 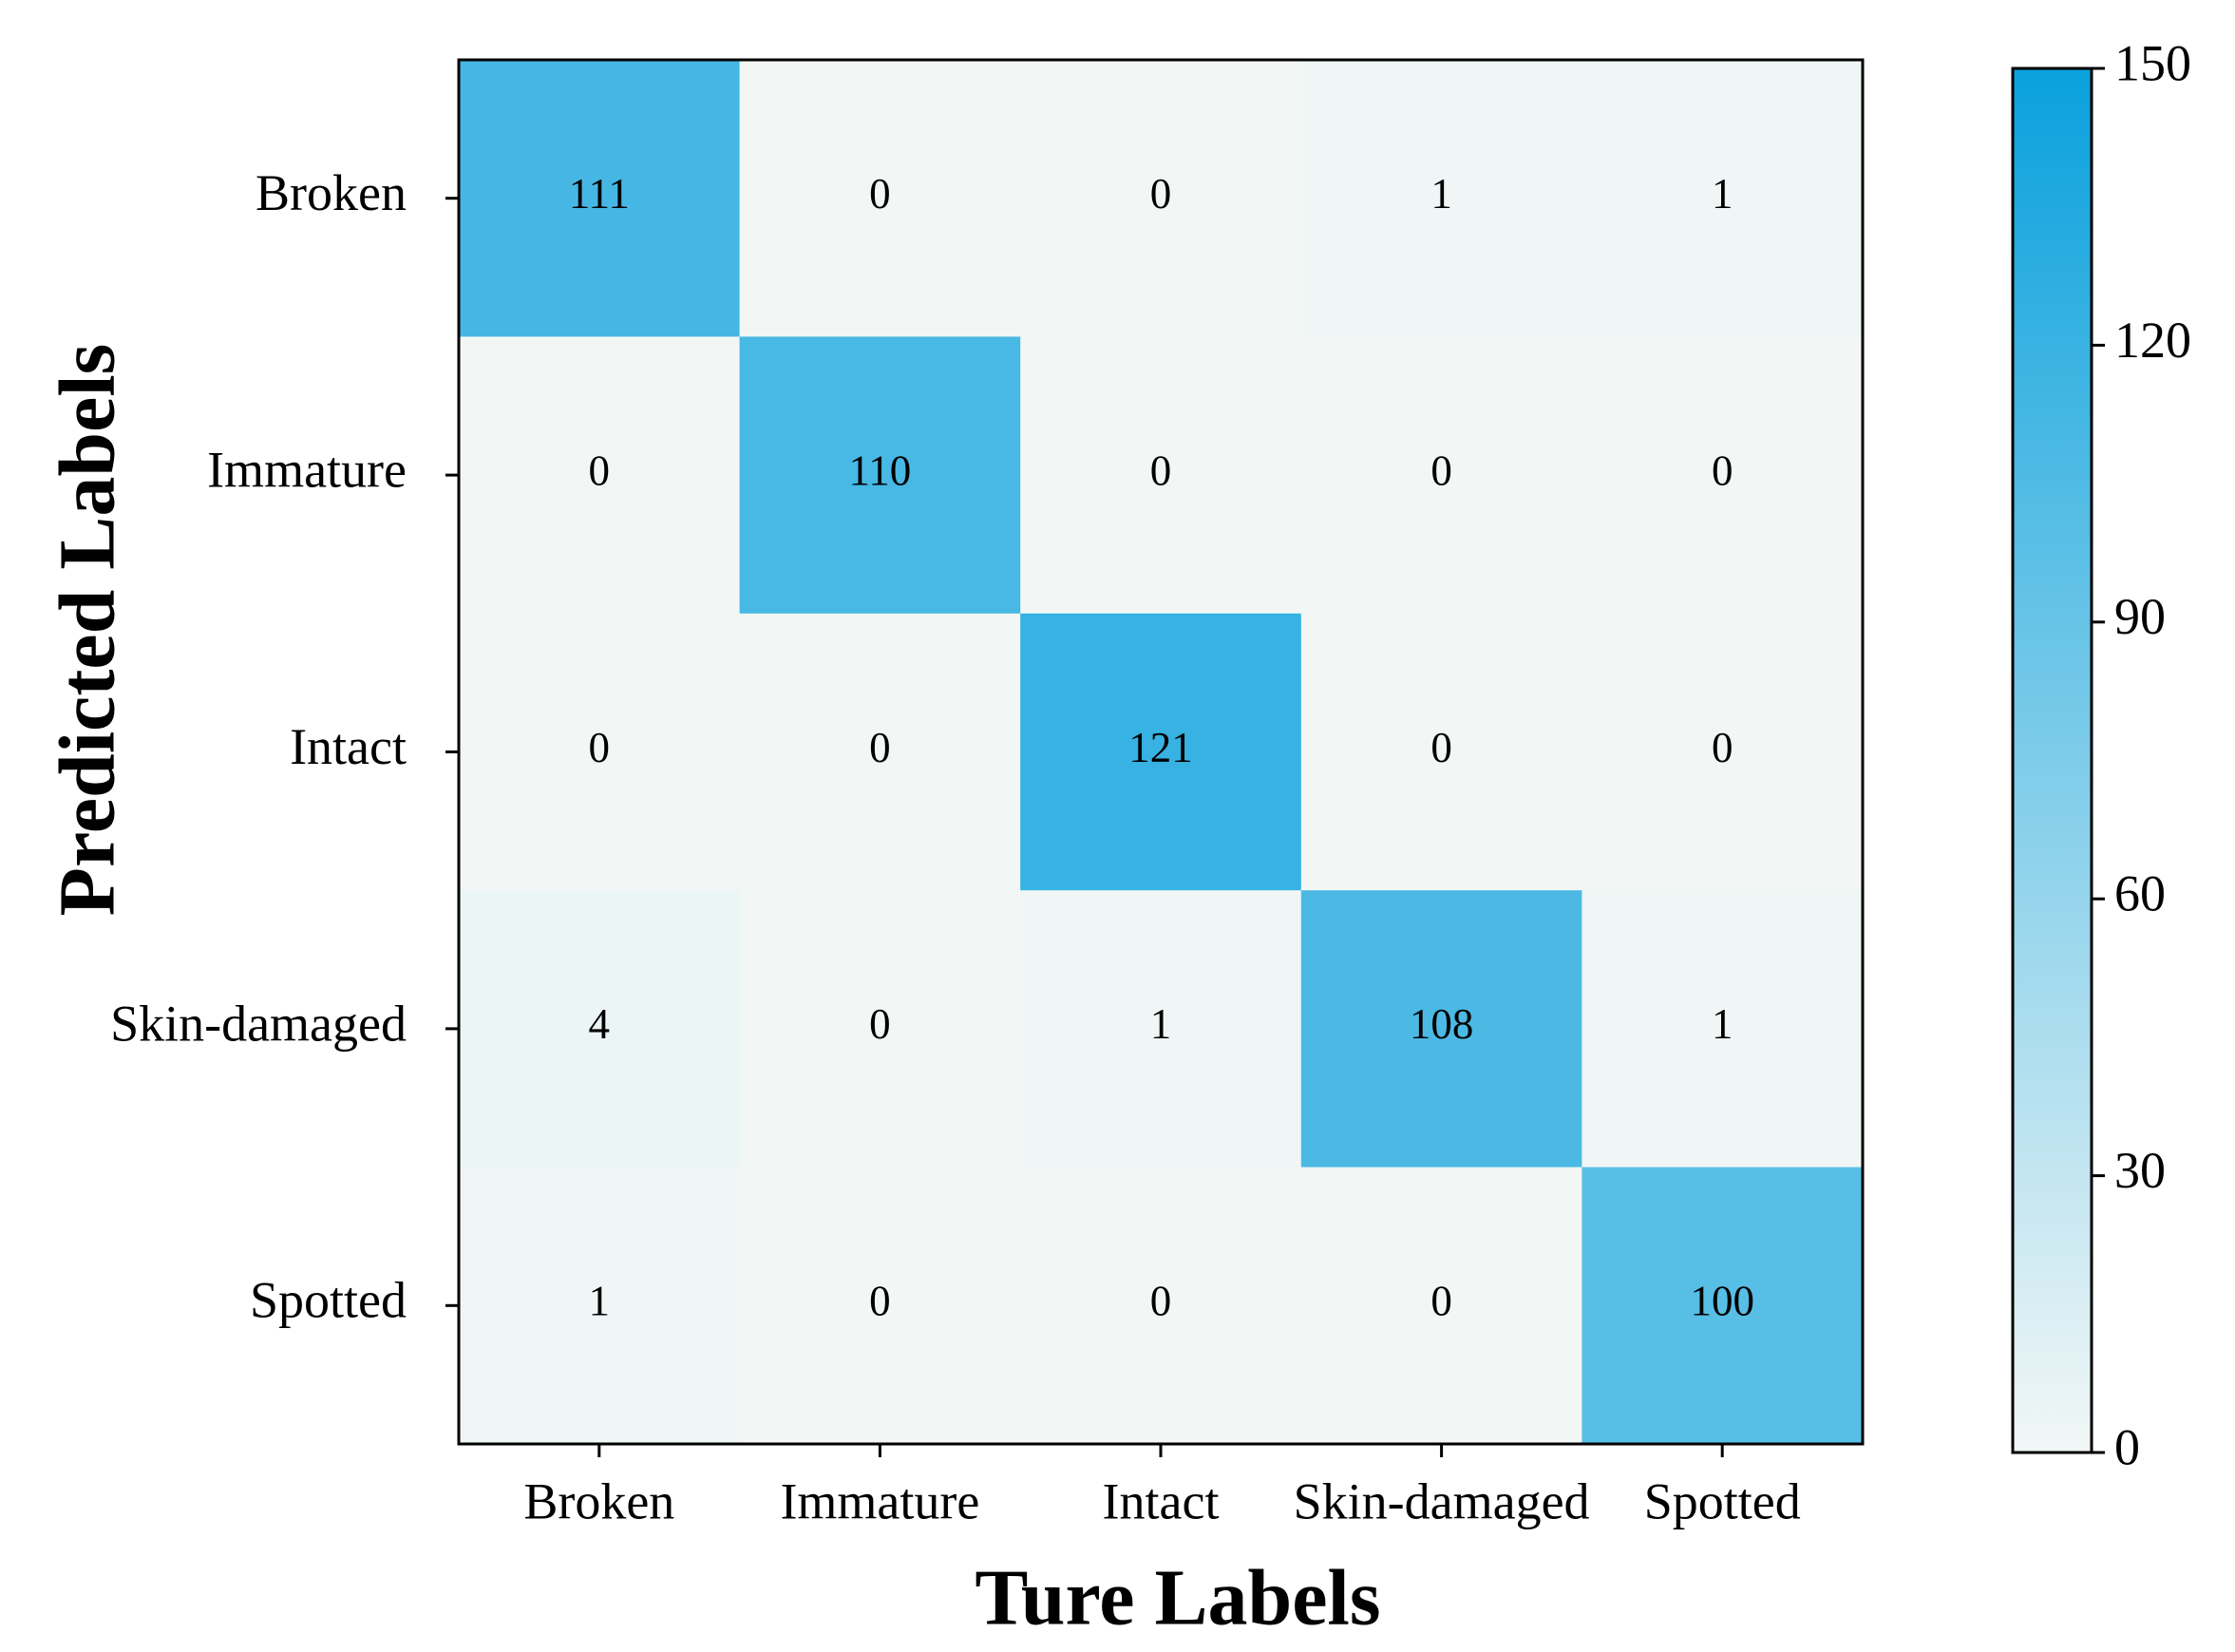 I want to click on cell-label: 111, so click(x=600, y=194).